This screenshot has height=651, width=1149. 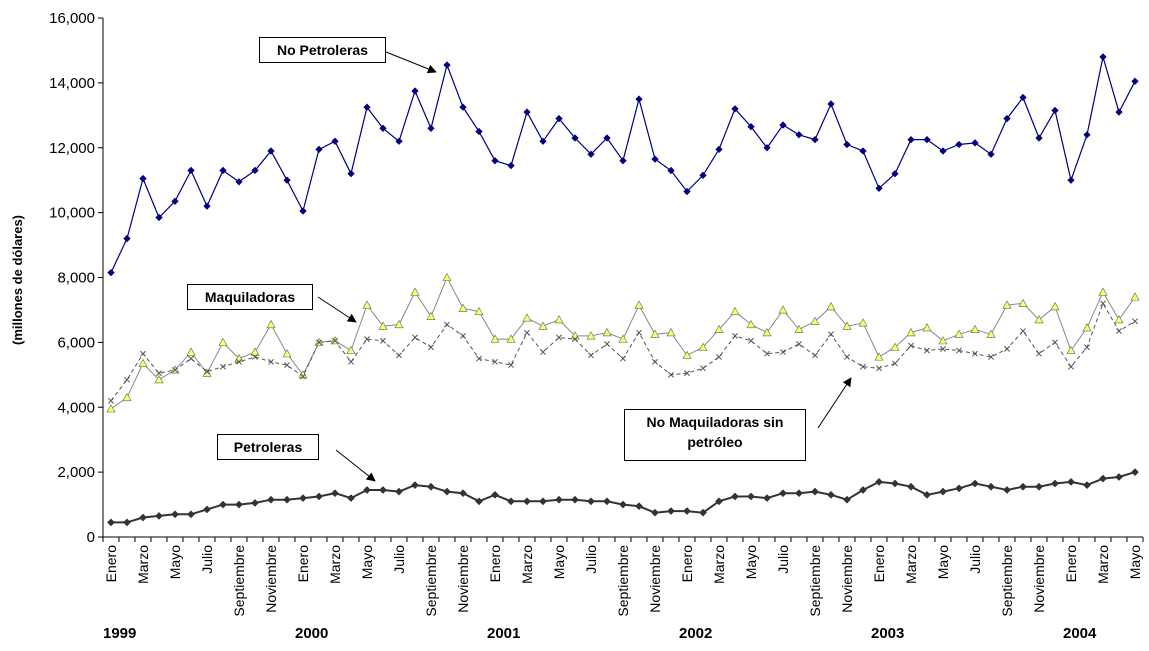 What do you see at coordinates (411, 62) in the screenshot?
I see `annotation-arrow` at bounding box center [411, 62].